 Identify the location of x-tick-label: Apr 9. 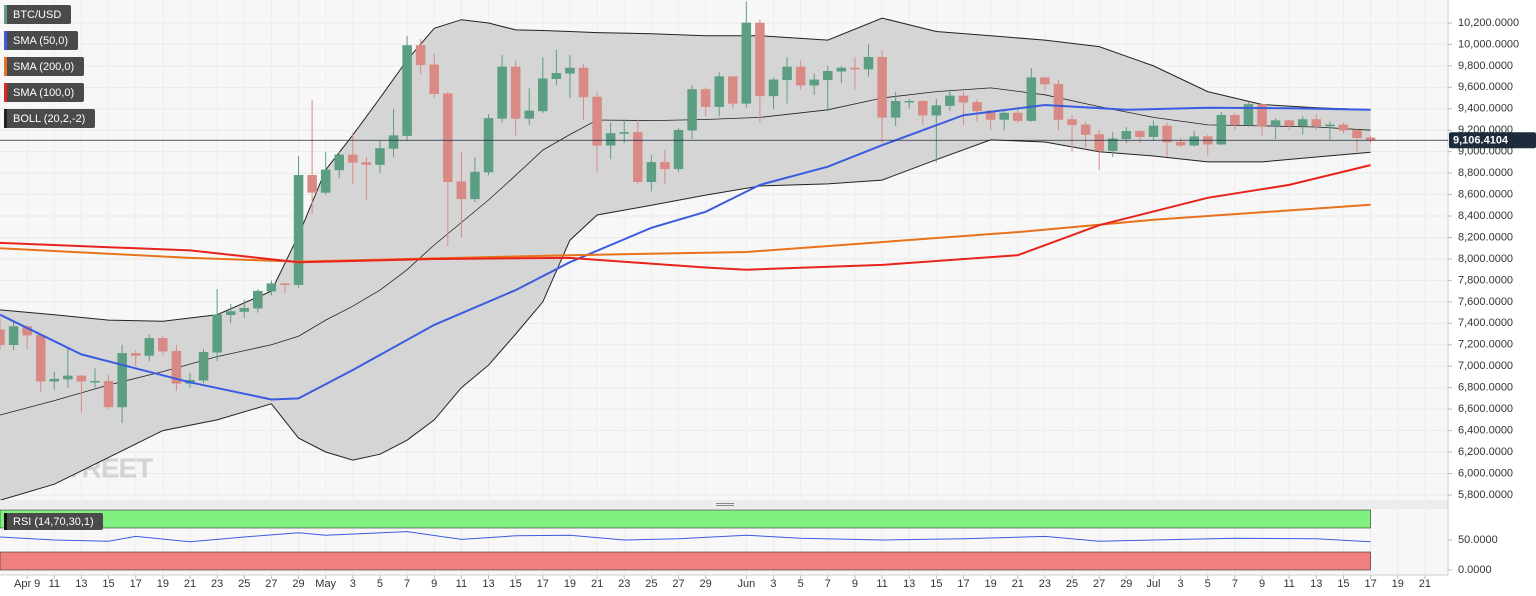
(27, 584).